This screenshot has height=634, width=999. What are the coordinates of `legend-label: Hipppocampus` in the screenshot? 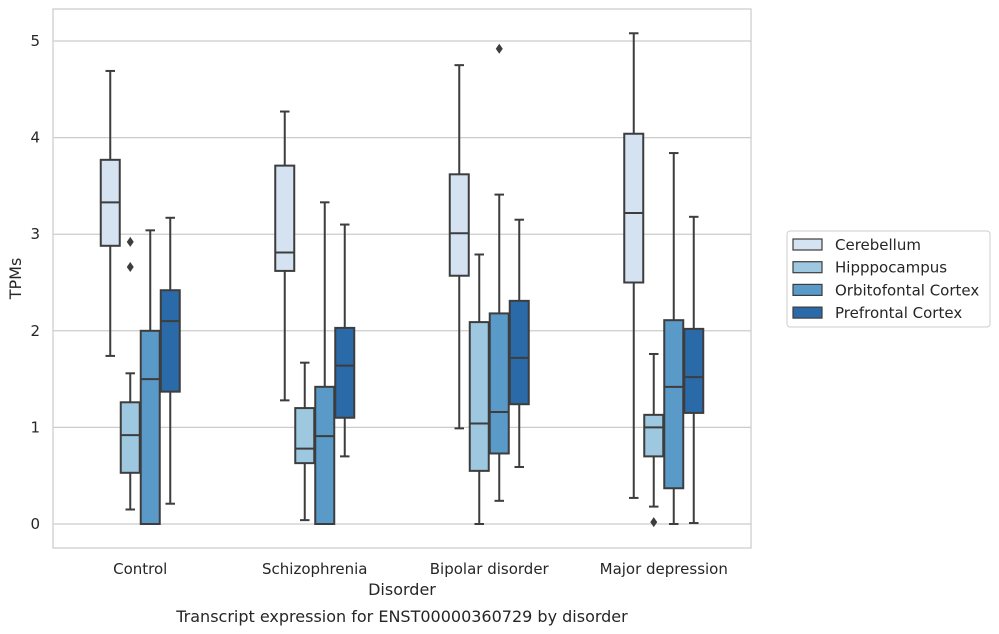 It's located at (891, 268).